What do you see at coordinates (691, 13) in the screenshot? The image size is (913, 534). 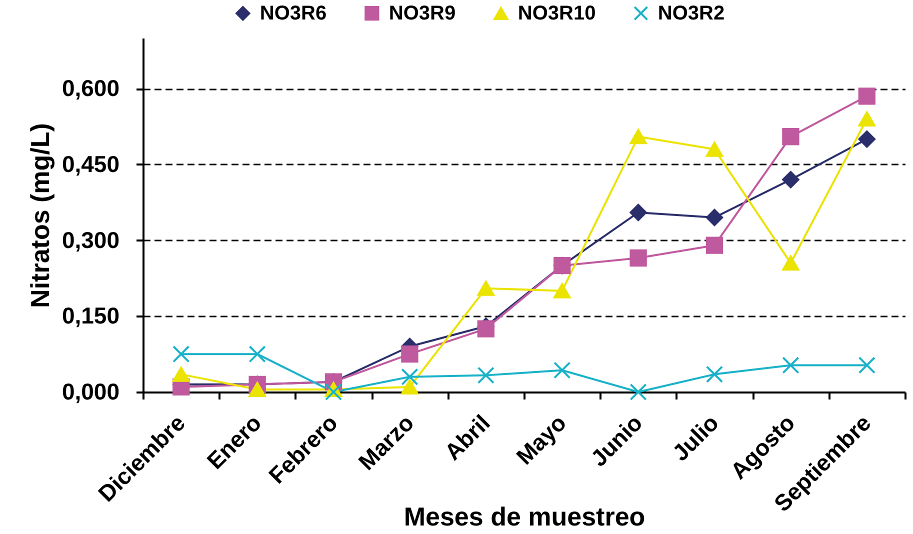 I see `legend-label: NO3R2` at bounding box center [691, 13].